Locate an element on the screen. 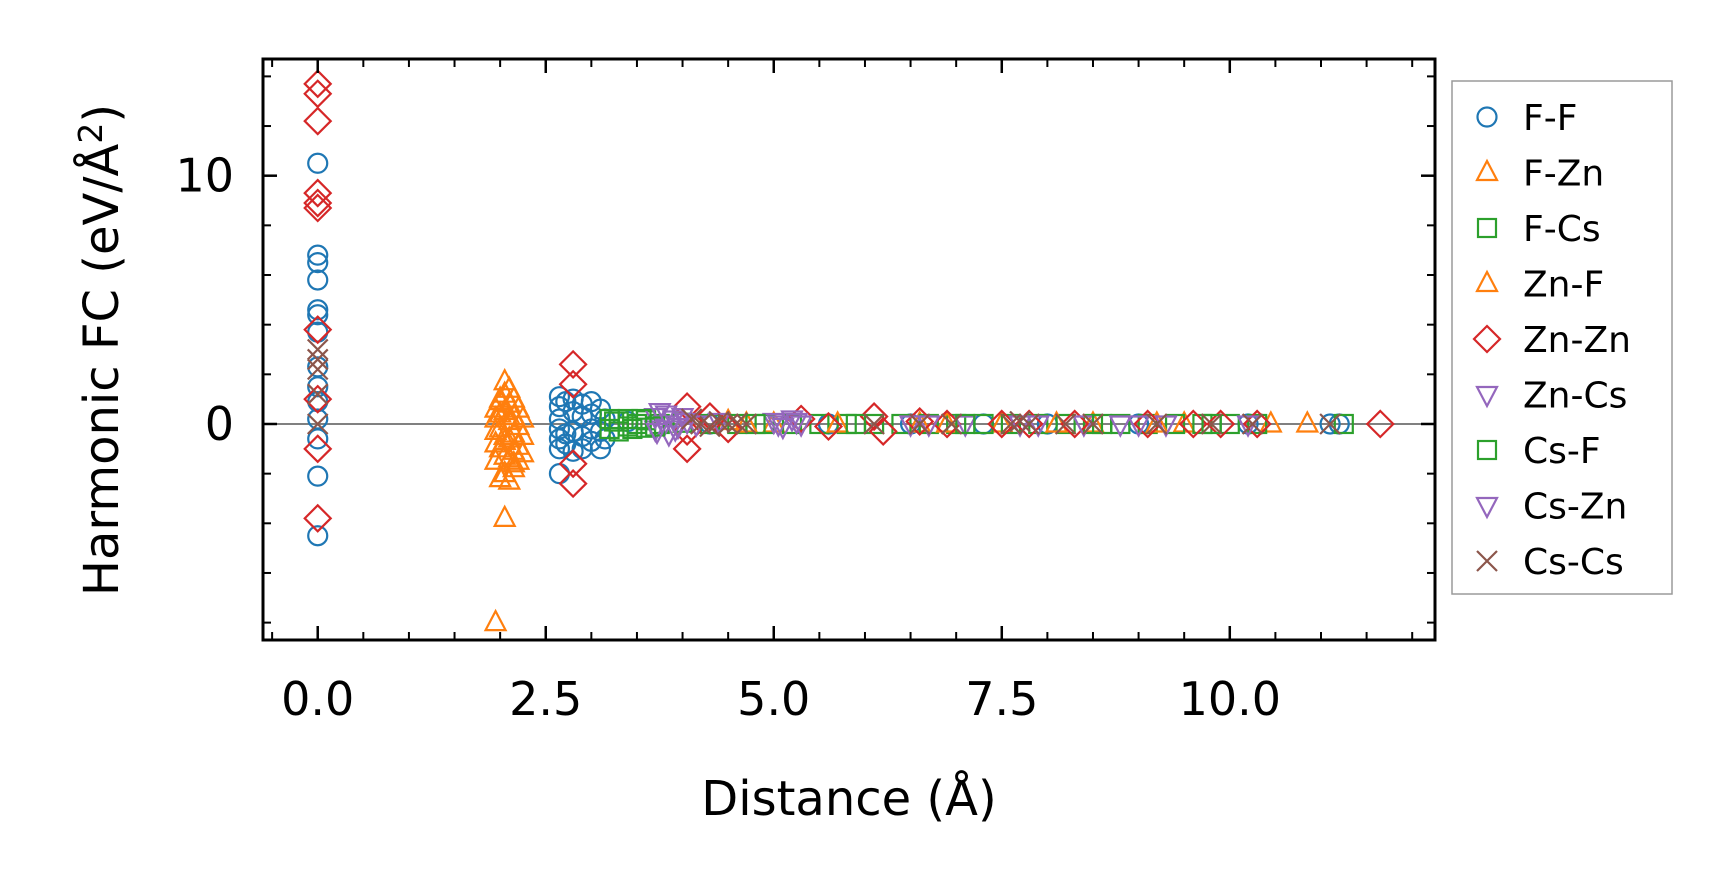 The height and width of the screenshot is (883, 1722). legend-label: Cs-F is located at coordinates (1562, 451).